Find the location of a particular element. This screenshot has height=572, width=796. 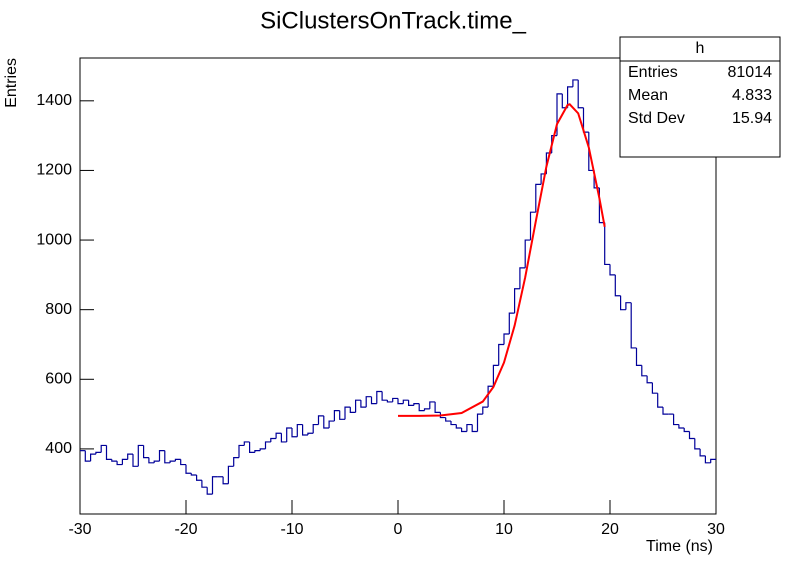

y-tick-label: 400 is located at coordinates (58, 448).